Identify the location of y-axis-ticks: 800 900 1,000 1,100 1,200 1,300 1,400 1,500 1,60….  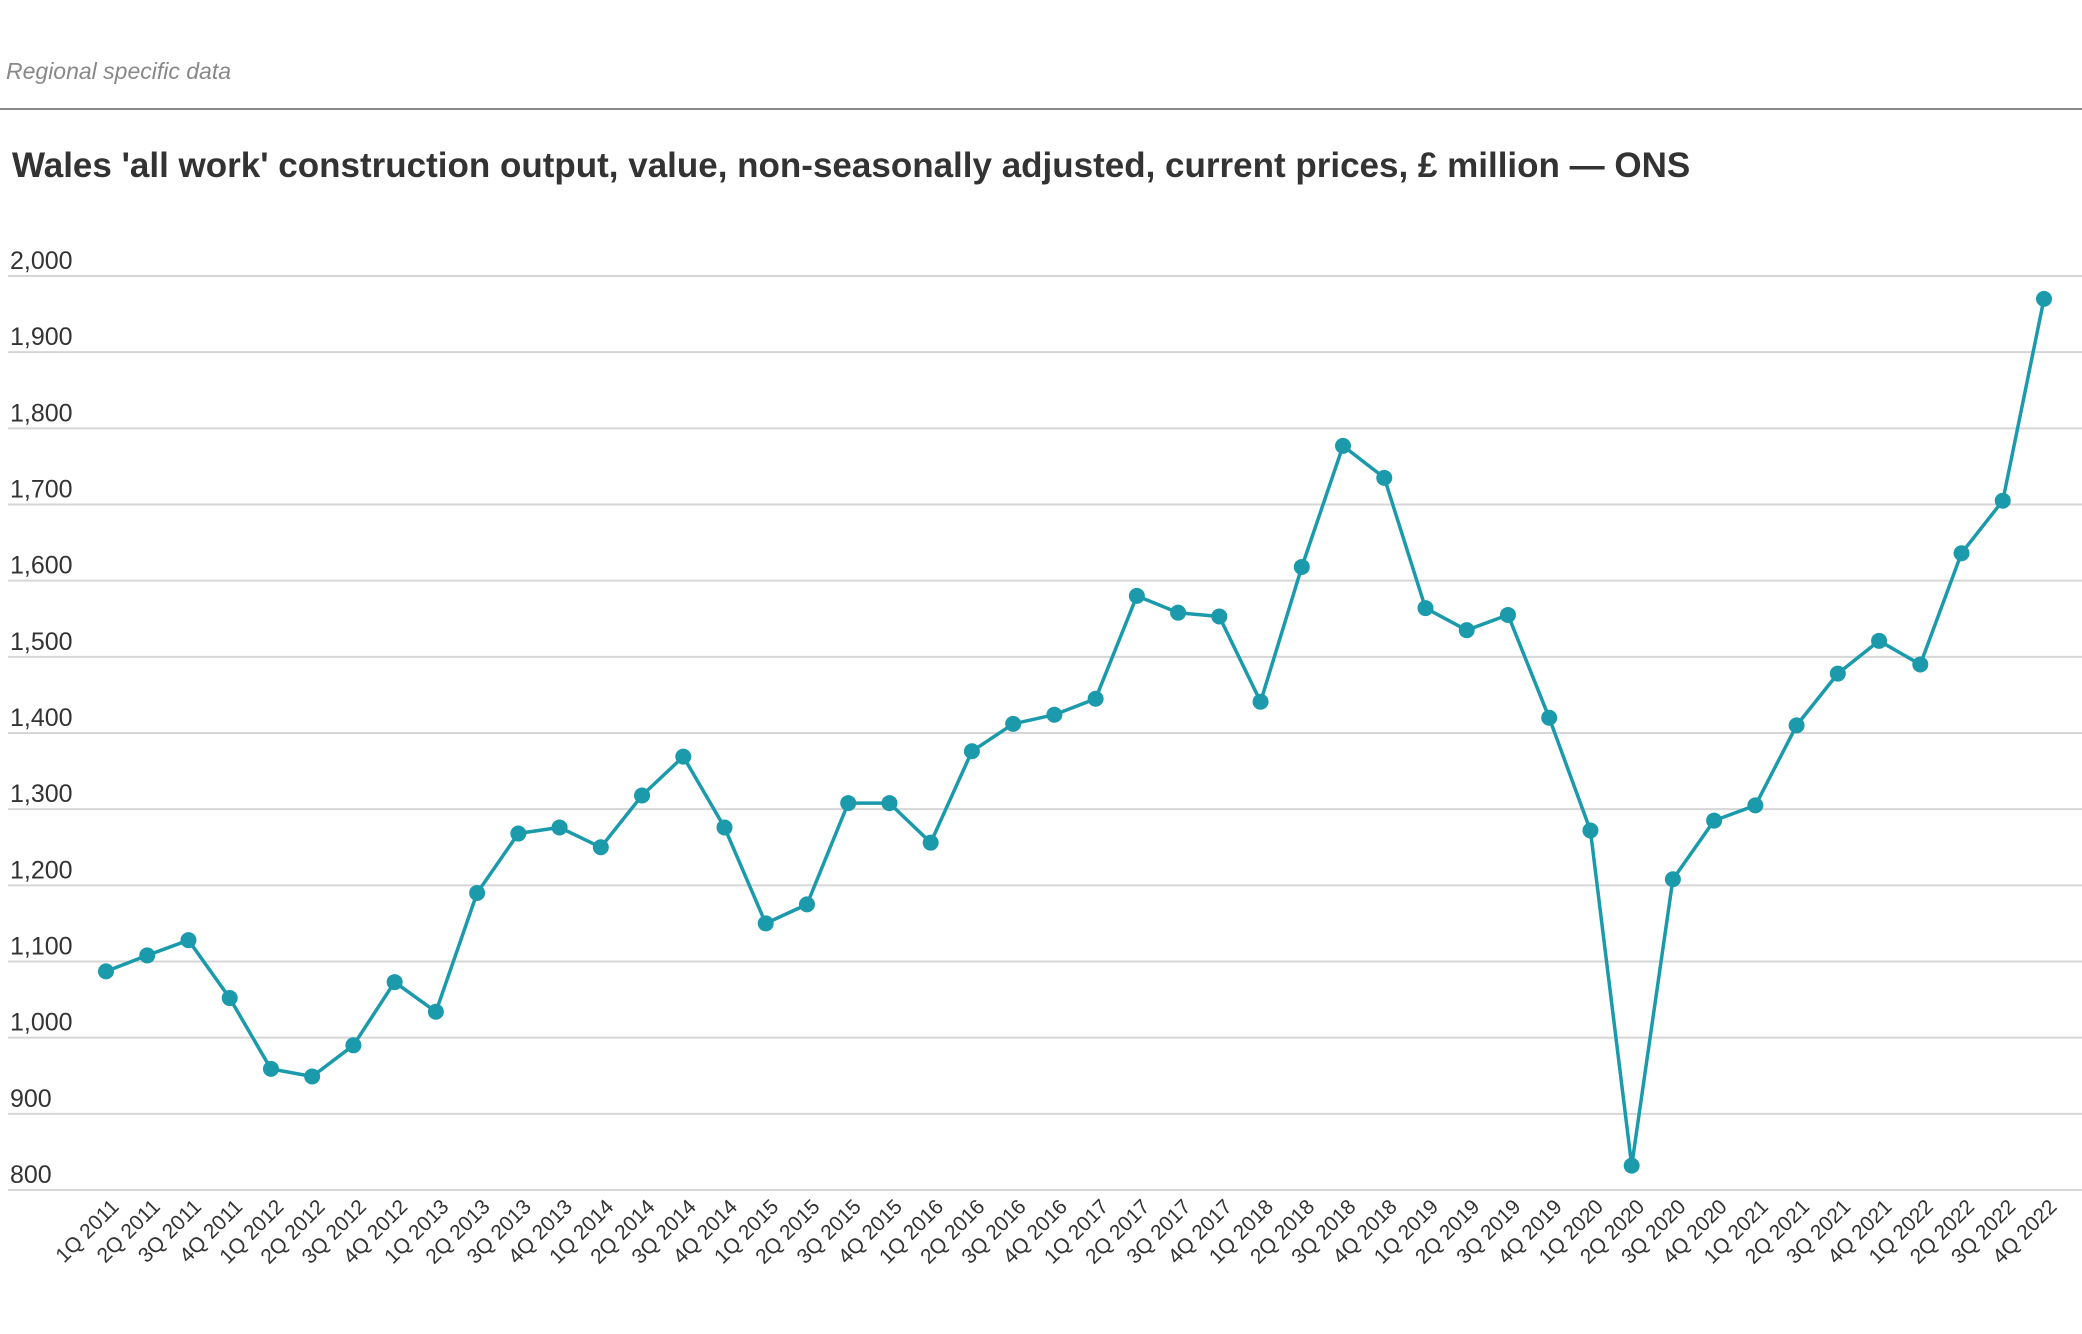
(41, 718).